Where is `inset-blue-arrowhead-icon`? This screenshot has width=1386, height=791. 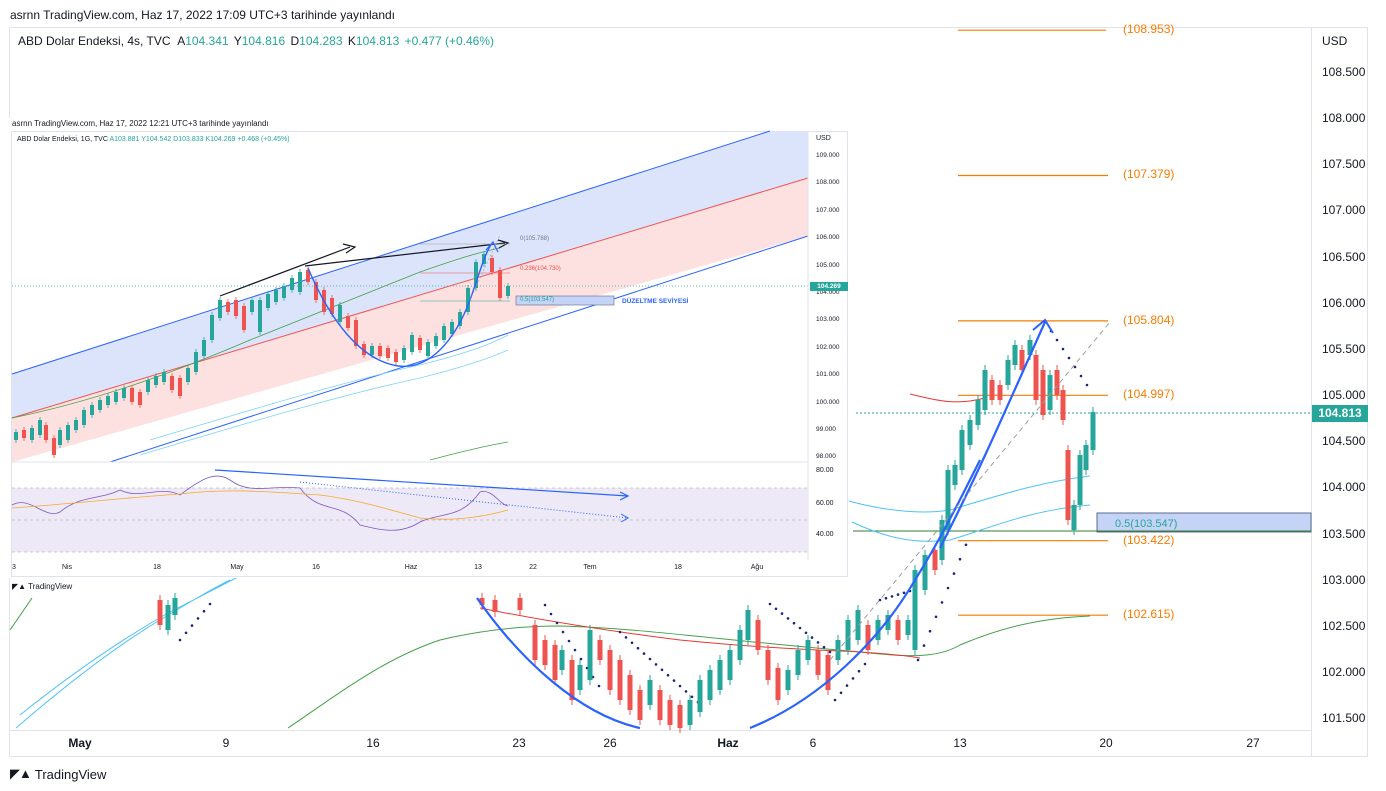
inset-blue-arrowhead-icon is located at coordinates (492, 246).